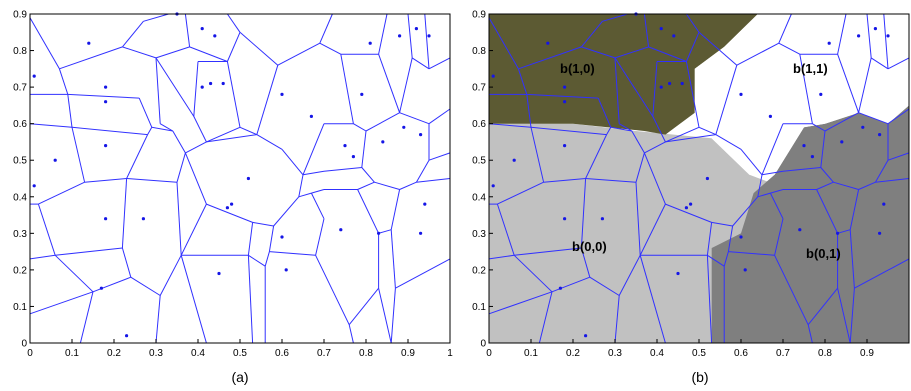 Image resolution: width=911 pixels, height=391 pixels. Describe the element at coordinates (30, 353) in the screenshot. I see `x-tick-label: 0` at that location.